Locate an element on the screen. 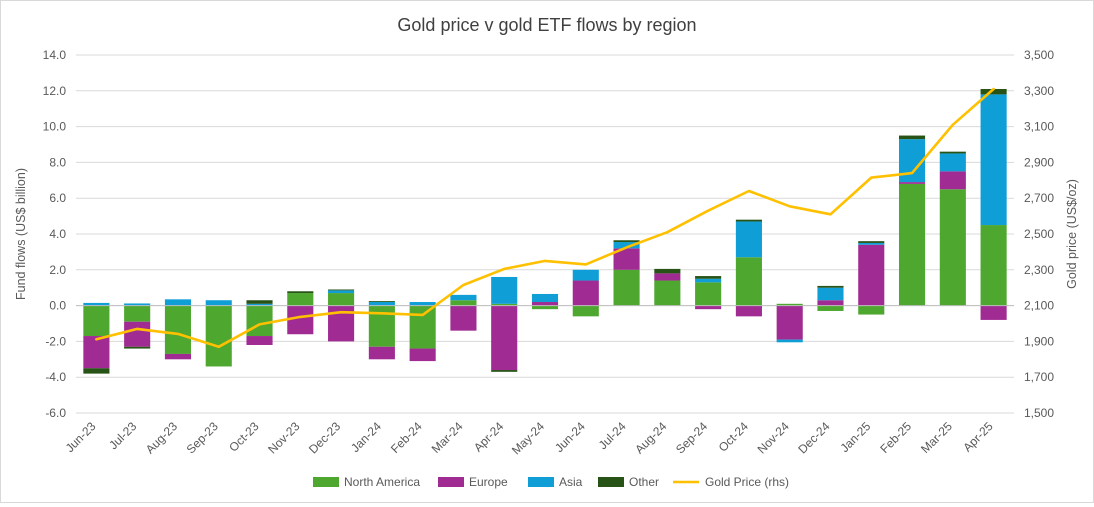  legend-label-europe: Europe is located at coordinates (488, 482).